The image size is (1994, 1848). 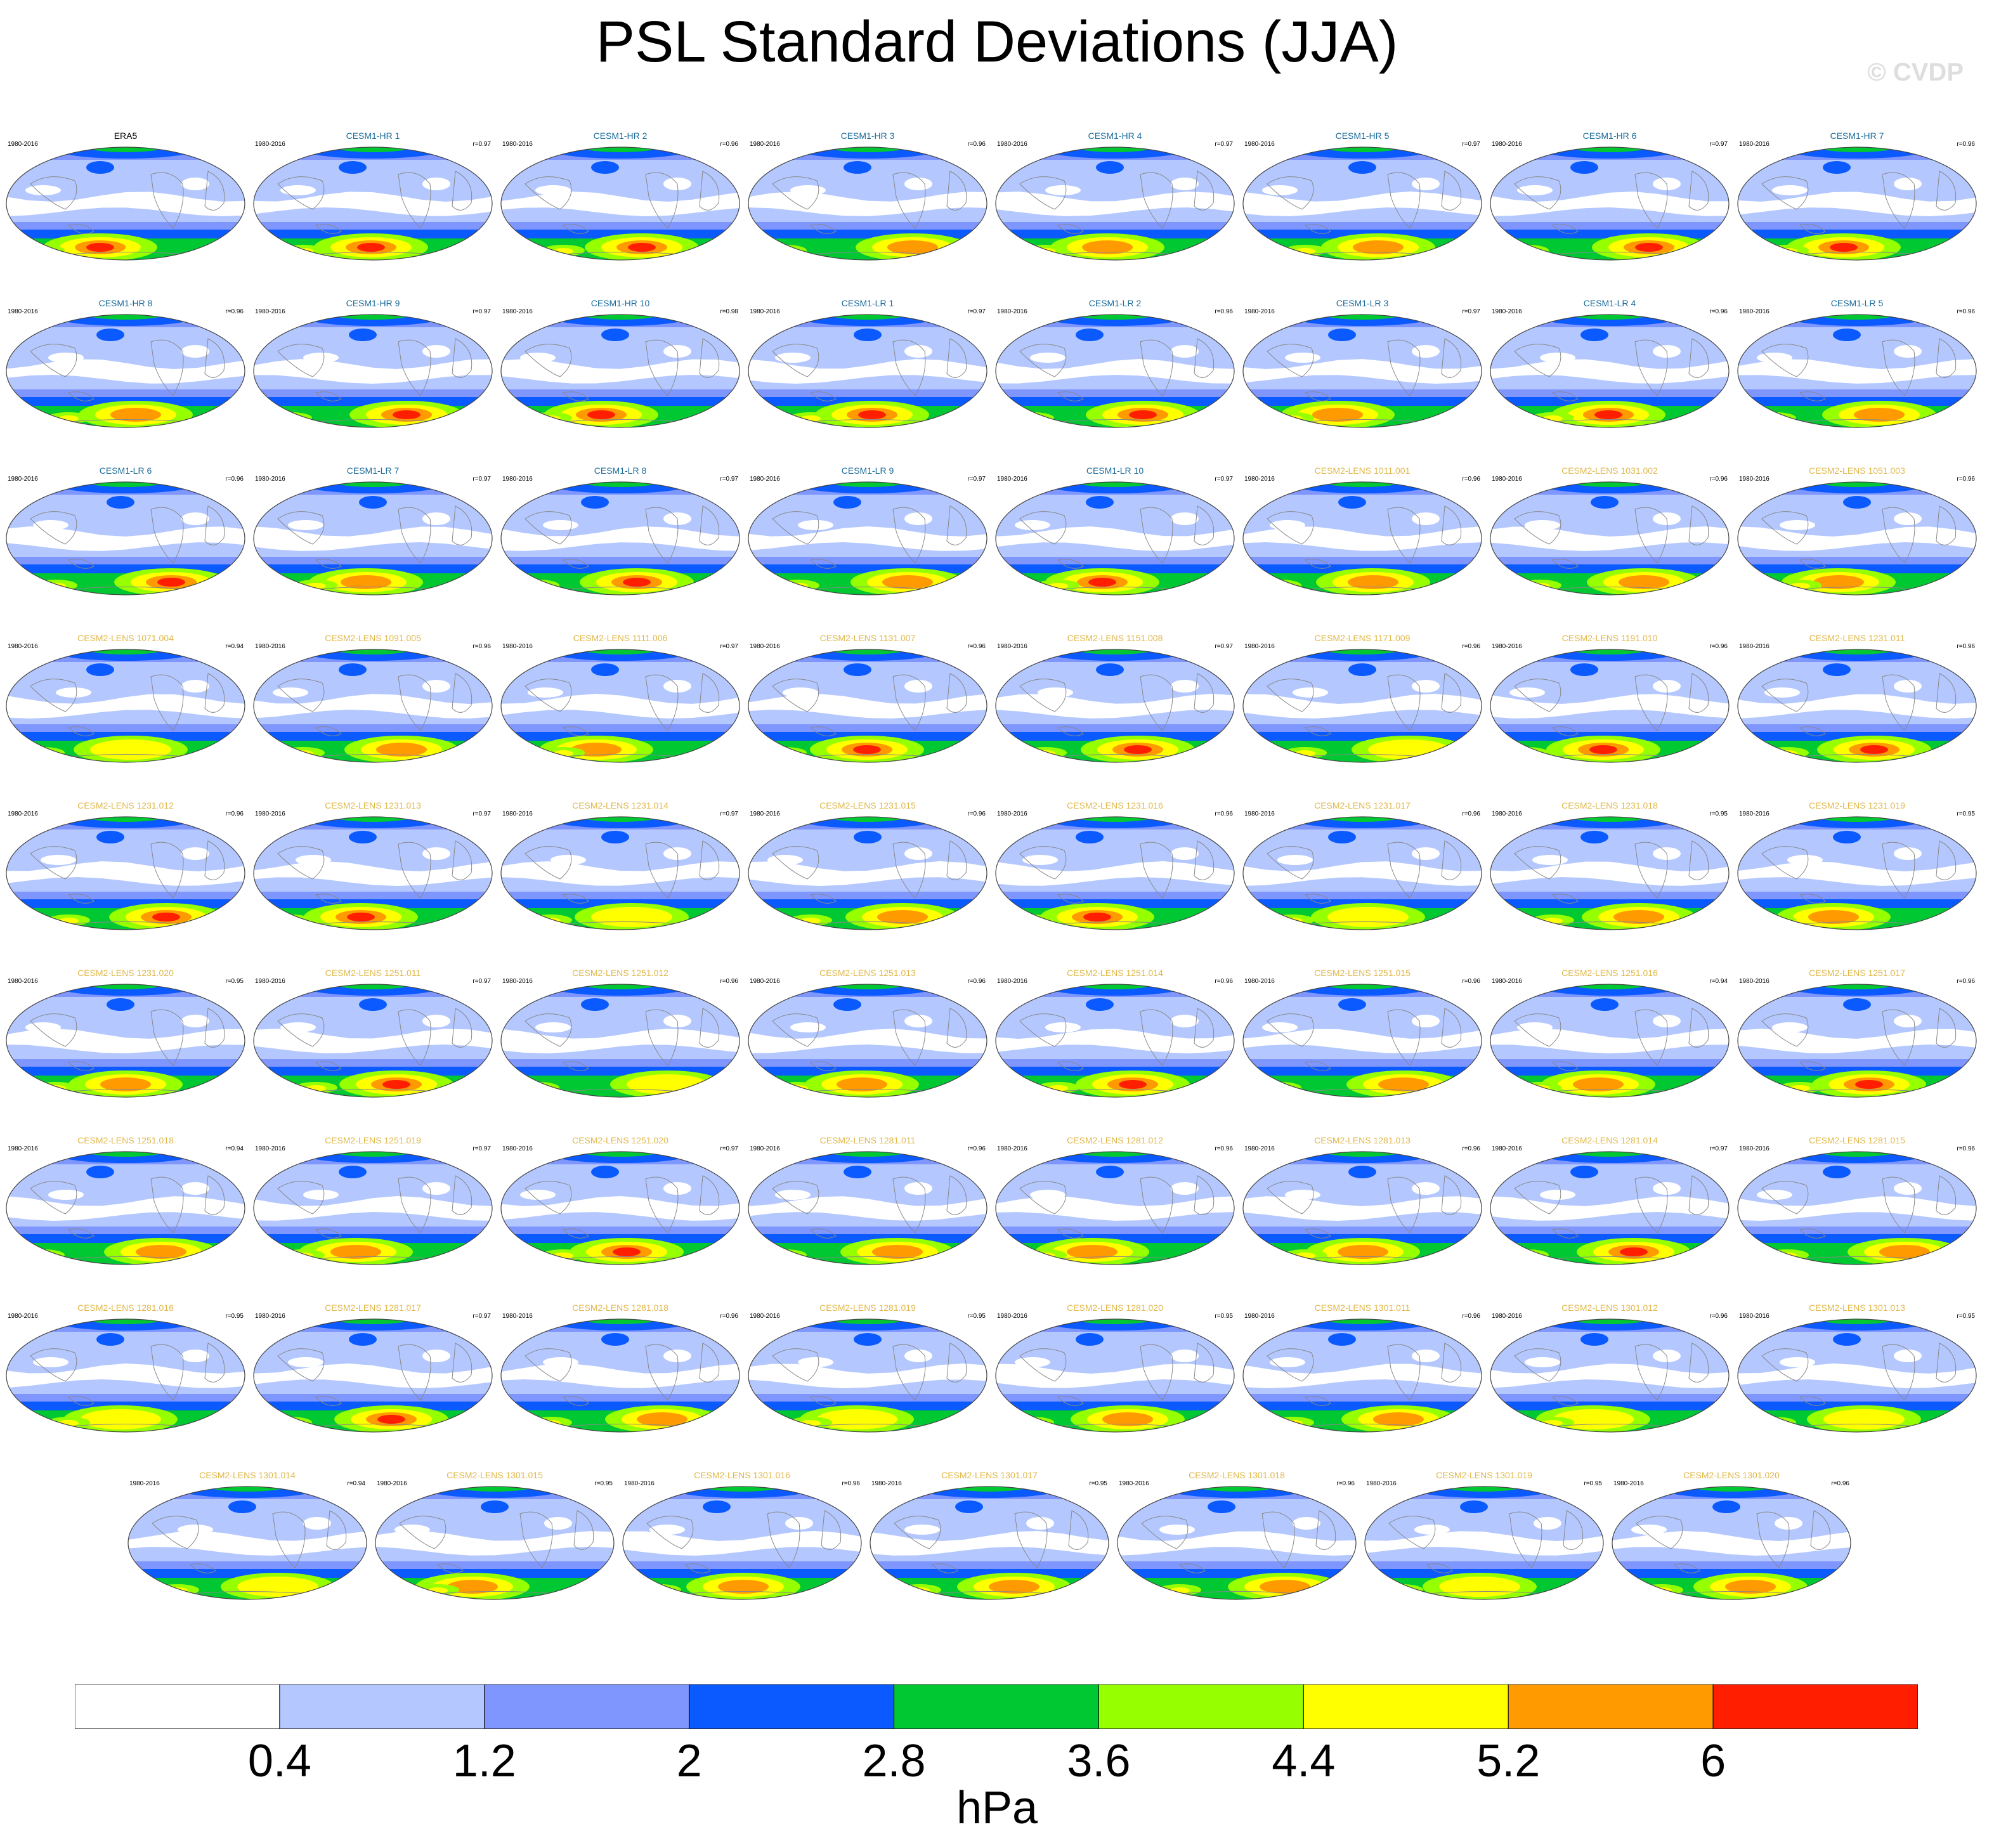 What do you see at coordinates (1115, 973) in the screenshot?
I see `panel-title: CESM2-LENS 1251.014` at bounding box center [1115, 973].